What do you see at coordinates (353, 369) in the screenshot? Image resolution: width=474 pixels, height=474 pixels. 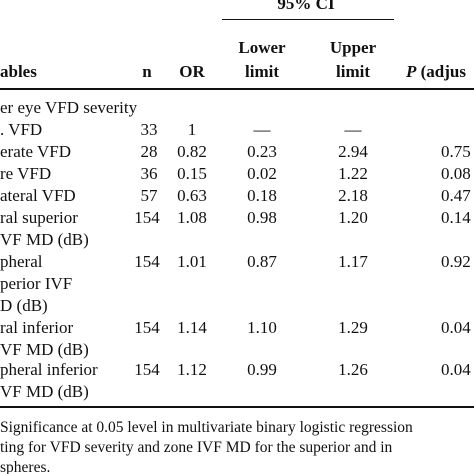 I see `row-upper: 1.26` at bounding box center [353, 369].